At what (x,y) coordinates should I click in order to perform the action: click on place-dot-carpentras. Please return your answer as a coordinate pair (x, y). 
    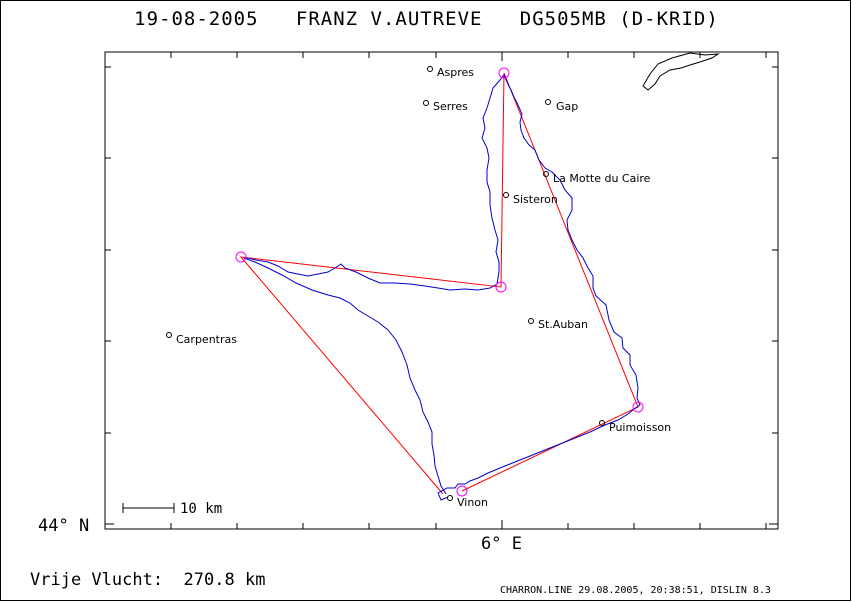
    Looking at the image, I should click on (169, 335).